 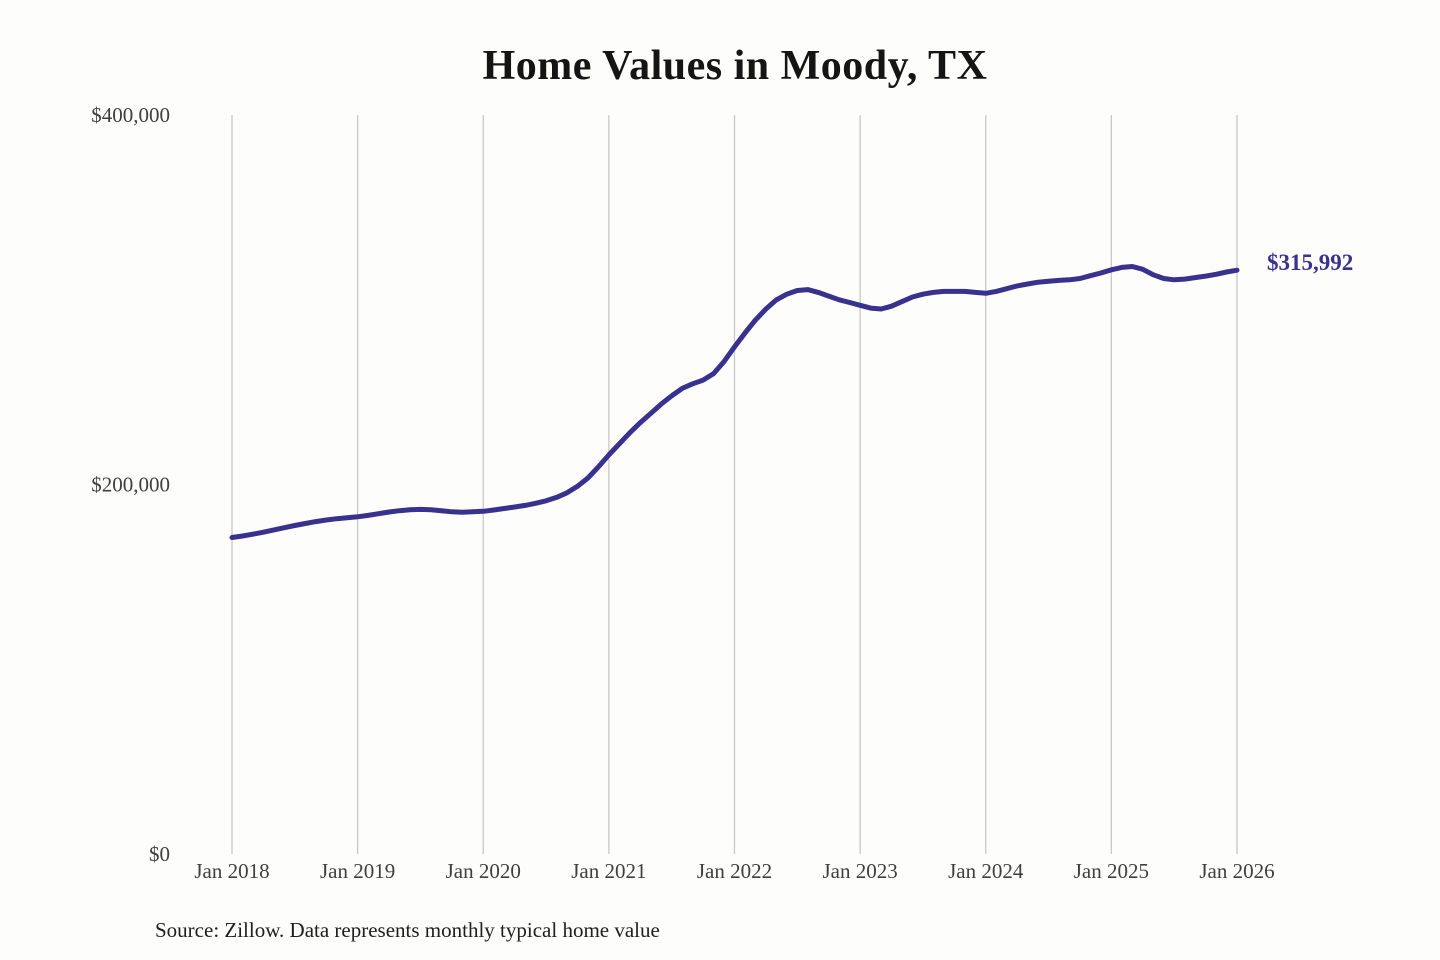 What do you see at coordinates (159, 854) in the screenshot?
I see `y-tick-label: $0` at bounding box center [159, 854].